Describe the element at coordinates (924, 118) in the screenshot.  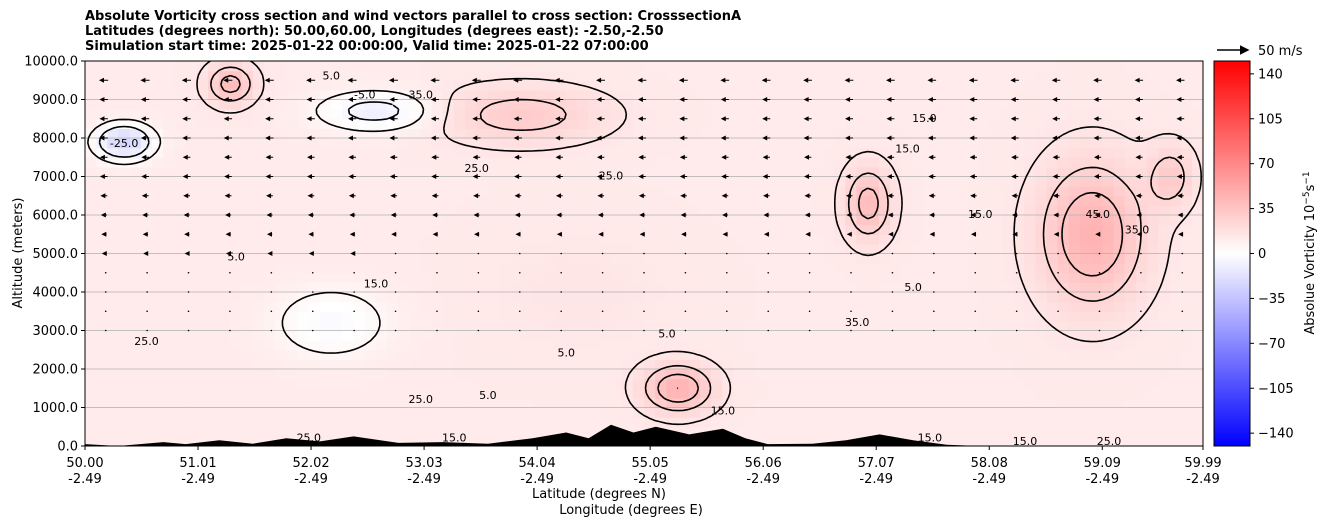
I see `contour-label: 15.0` at that location.